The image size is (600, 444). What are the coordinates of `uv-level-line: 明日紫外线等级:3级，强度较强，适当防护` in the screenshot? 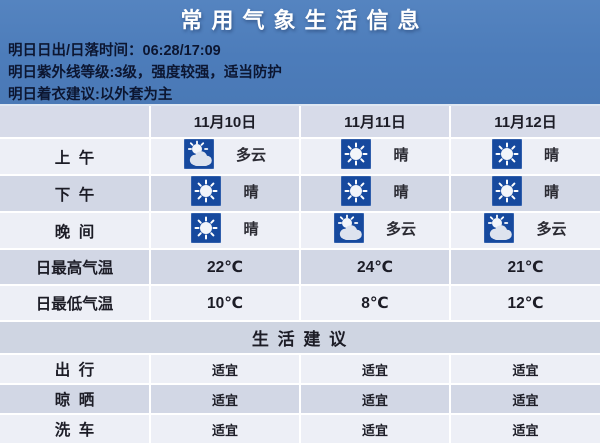 It's located at (145, 73).